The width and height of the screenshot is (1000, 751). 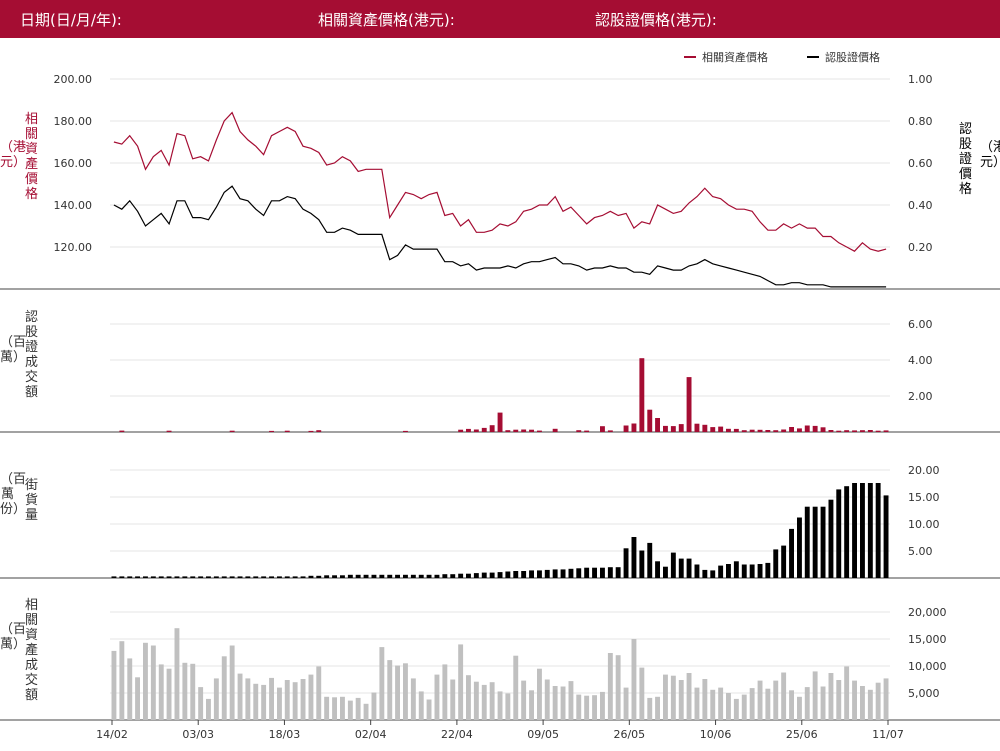 I want to click on legend-warrant-label: 認股證價格, so click(x=852, y=57).